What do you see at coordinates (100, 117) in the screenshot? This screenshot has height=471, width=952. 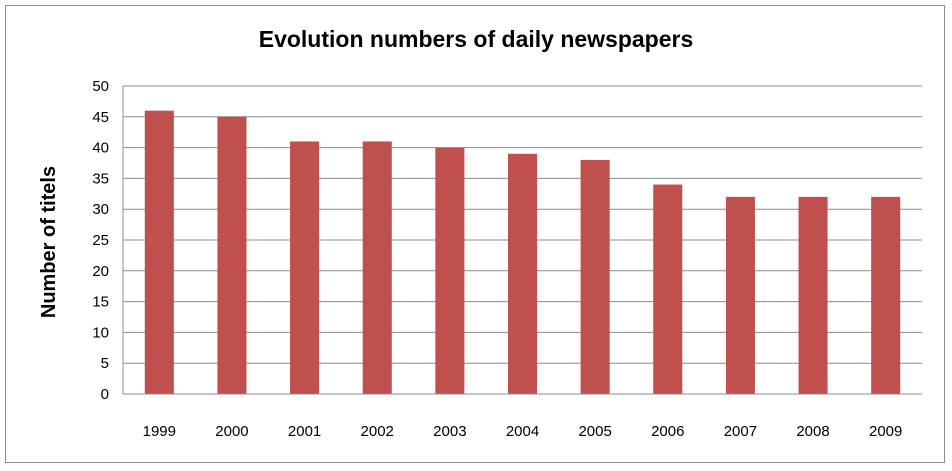 I see `y-tick-label: 45` at bounding box center [100, 117].